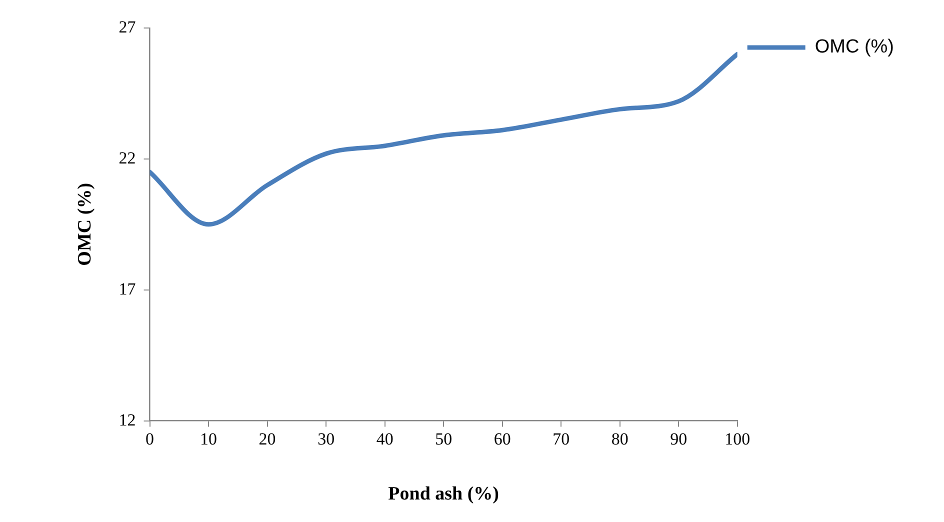  I want to click on x-axis-title: Pond ash (%), so click(444, 494).